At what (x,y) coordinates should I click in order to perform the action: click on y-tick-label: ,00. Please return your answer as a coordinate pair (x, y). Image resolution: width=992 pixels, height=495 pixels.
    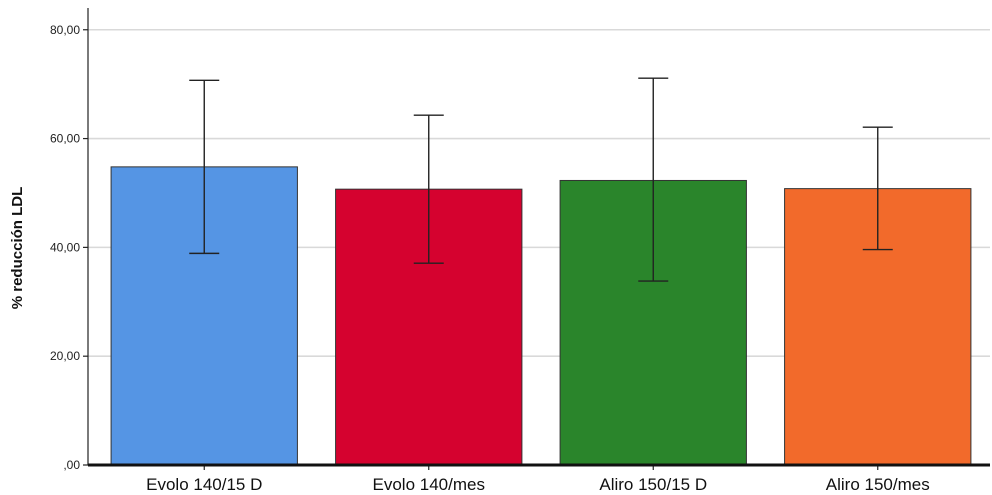
    Looking at the image, I should click on (71, 465).